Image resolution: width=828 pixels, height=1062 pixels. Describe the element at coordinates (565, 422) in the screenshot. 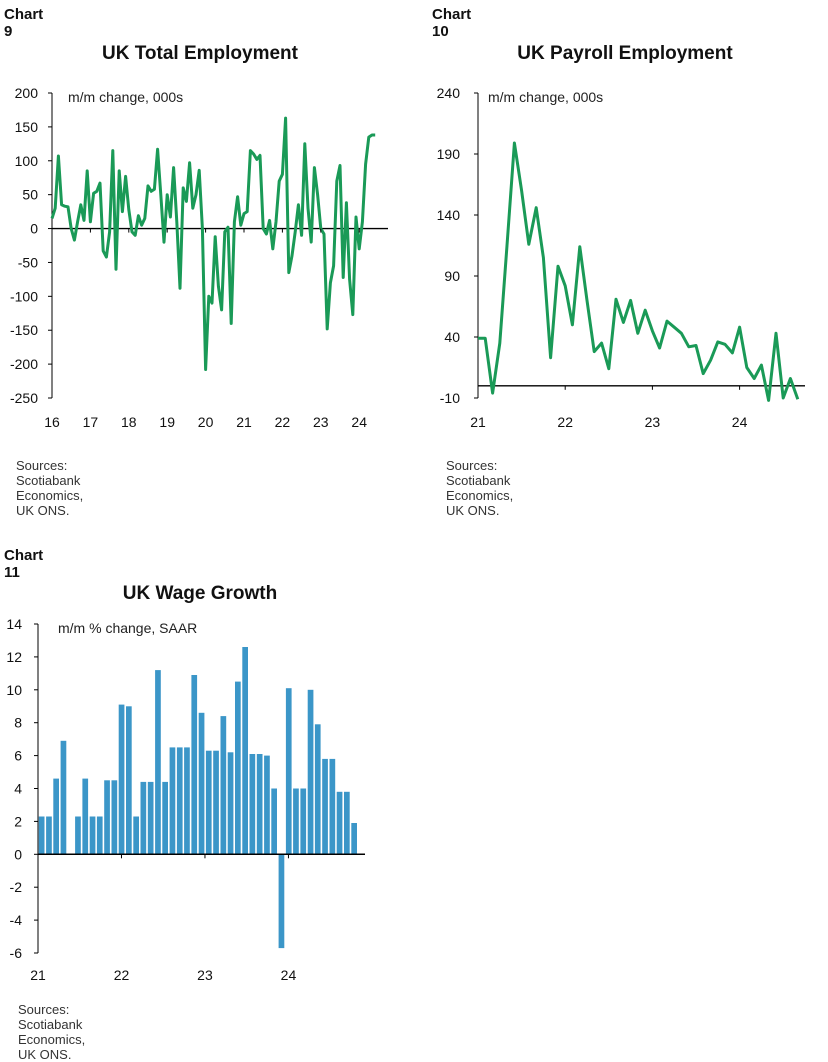

I see `chart10-x-tick-label: 22` at that location.